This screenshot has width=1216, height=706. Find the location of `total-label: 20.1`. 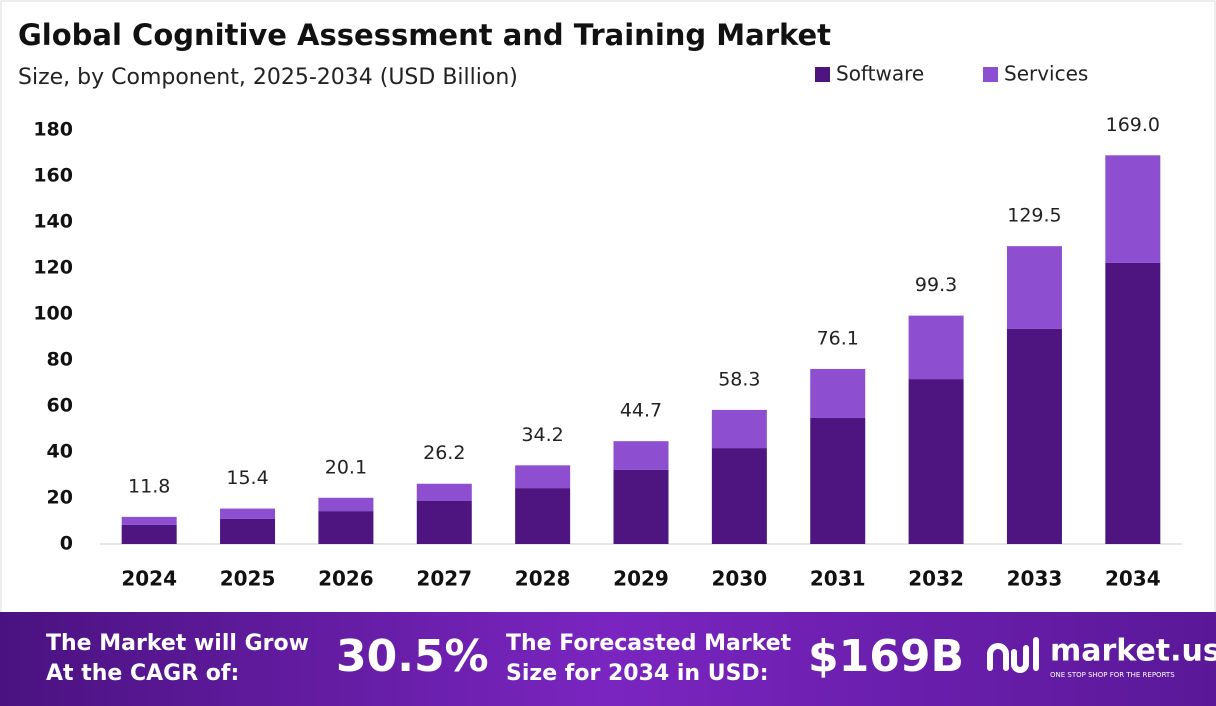

total-label: 20.1 is located at coordinates (346, 467).